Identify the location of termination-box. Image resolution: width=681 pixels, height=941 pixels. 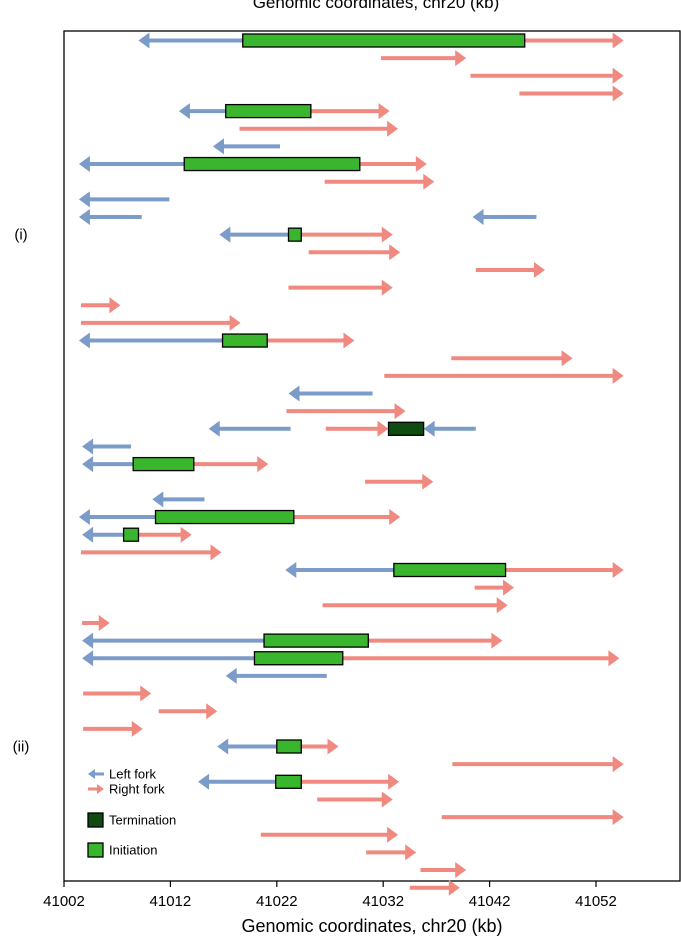
(406, 428).